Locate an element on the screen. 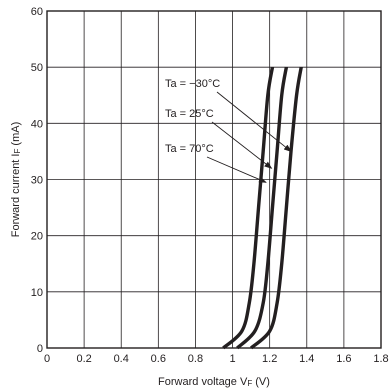 The width and height of the screenshot is (392, 390). y-tick-label: 30 is located at coordinates (37, 181).